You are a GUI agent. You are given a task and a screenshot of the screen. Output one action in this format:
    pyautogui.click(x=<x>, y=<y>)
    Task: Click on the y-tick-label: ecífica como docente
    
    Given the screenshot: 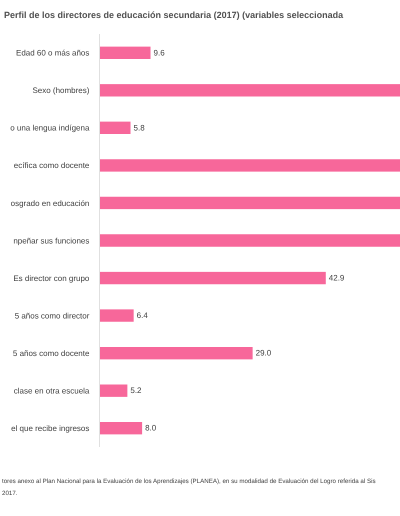 What is the action you would take?
    pyautogui.click(x=52, y=165)
    